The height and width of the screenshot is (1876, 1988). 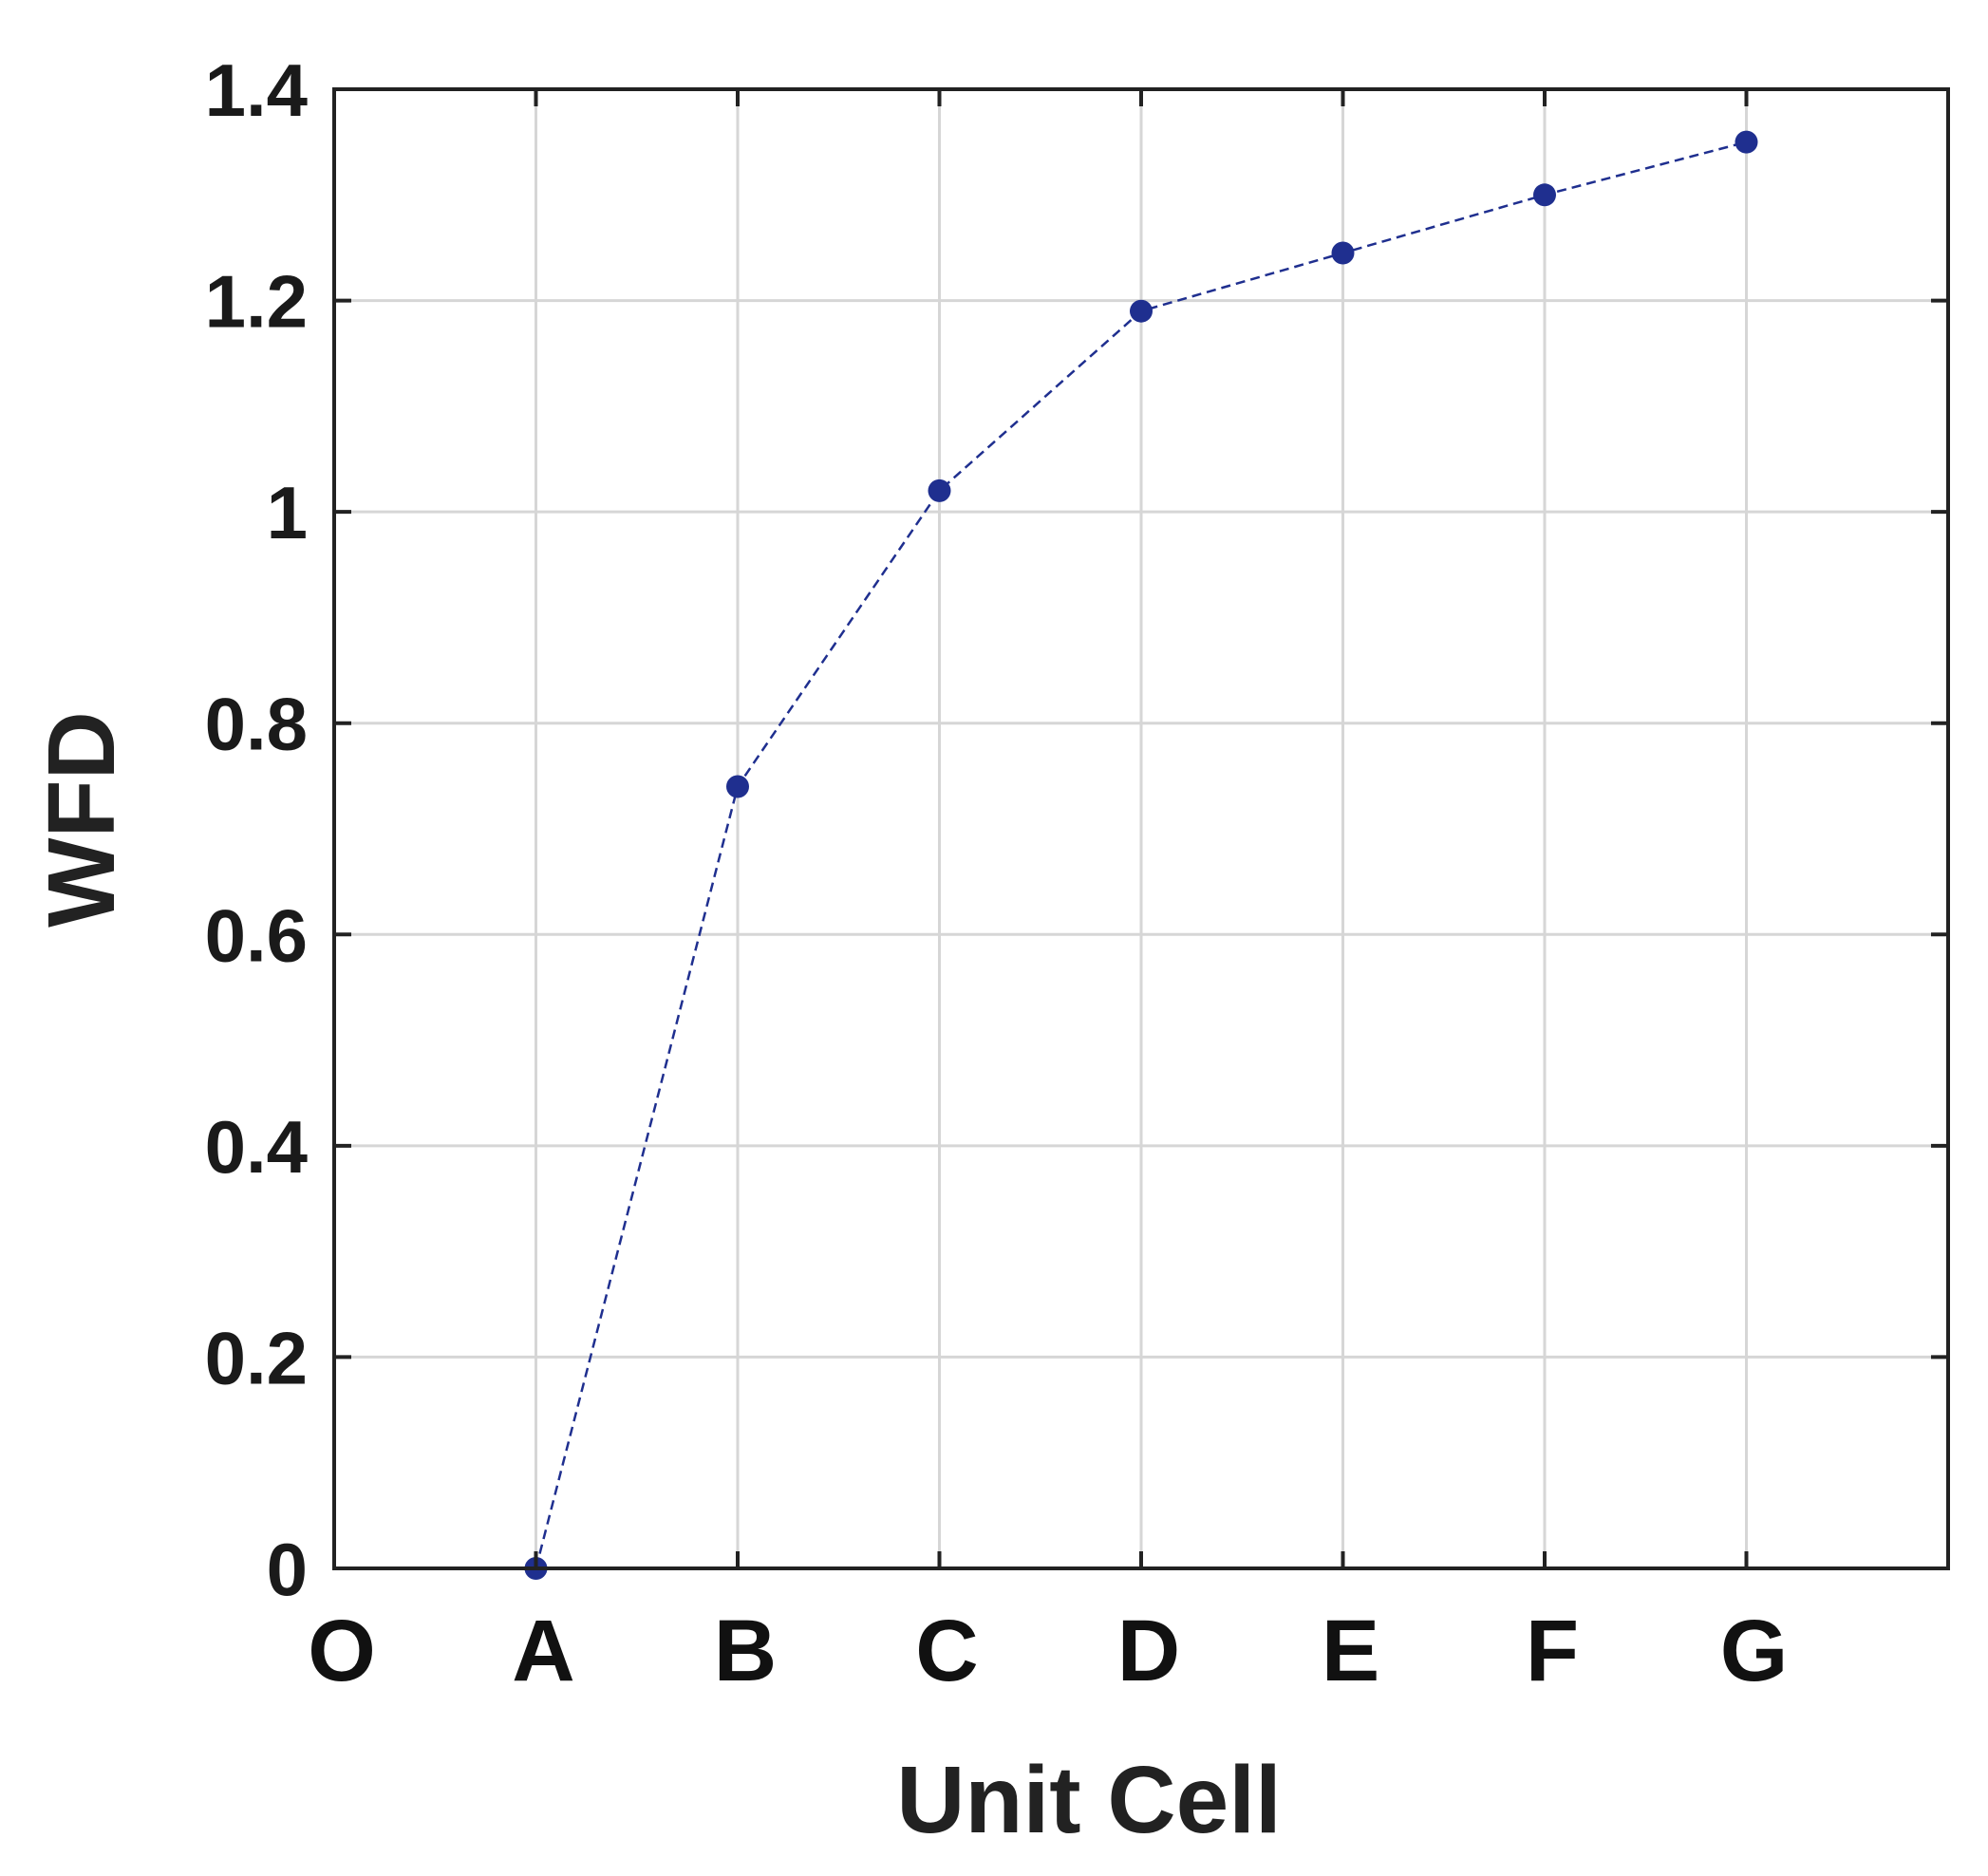 I want to click on y-tick-label: 0.6, so click(x=256, y=935).